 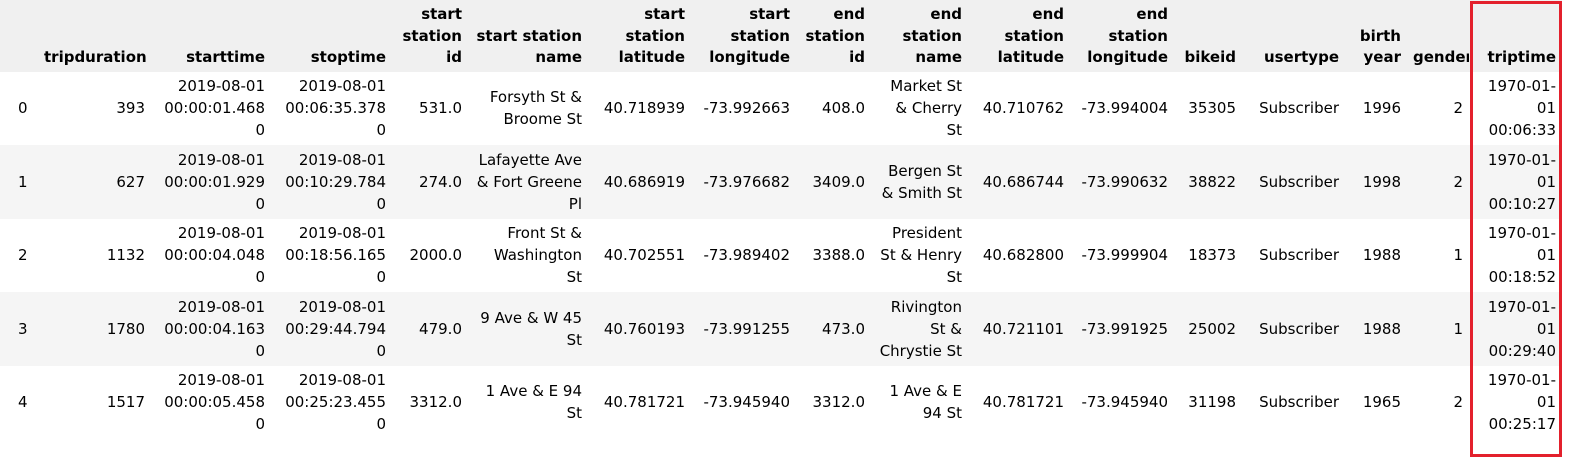 What do you see at coordinates (1019, 182) in the screenshot?
I see `cell-end-station-latitude: 40.686744` at bounding box center [1019, 182].